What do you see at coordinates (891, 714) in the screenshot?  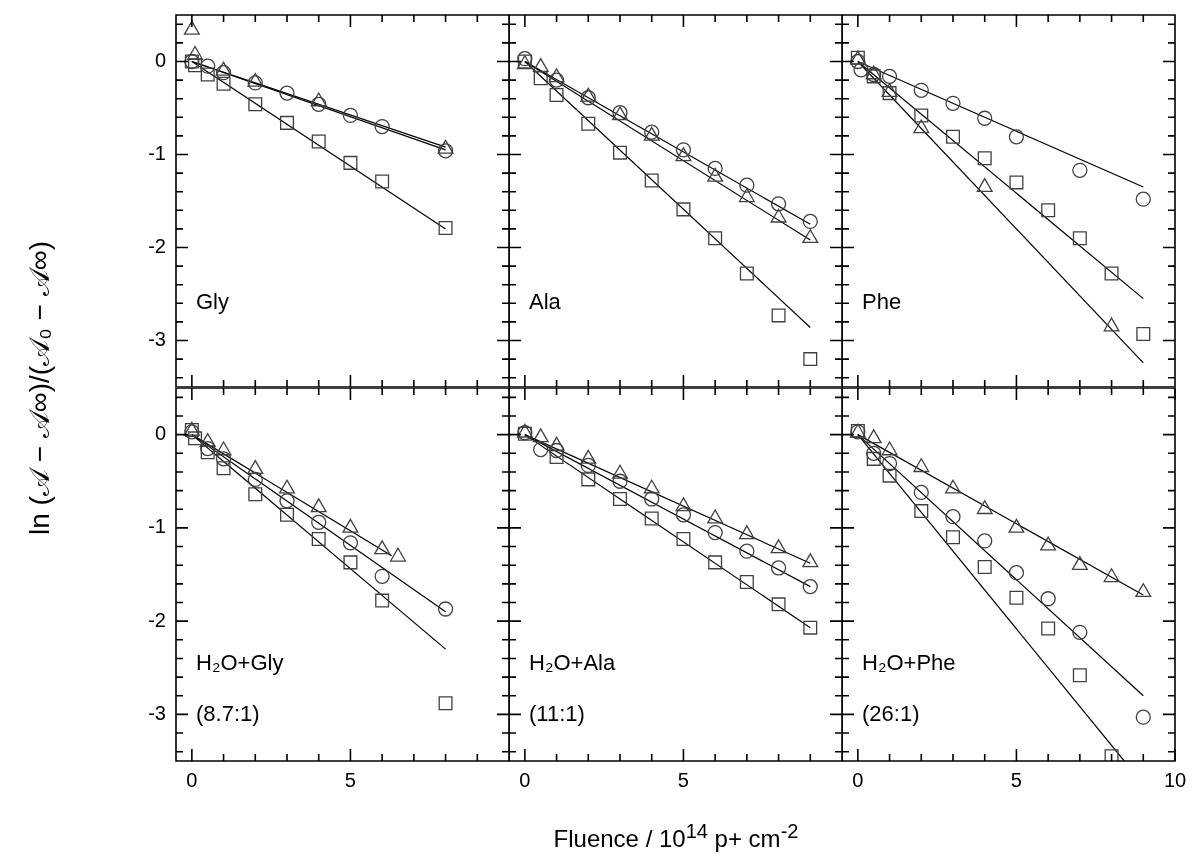 I see `annotation: (26:1)` at bounding box center [891, 714].